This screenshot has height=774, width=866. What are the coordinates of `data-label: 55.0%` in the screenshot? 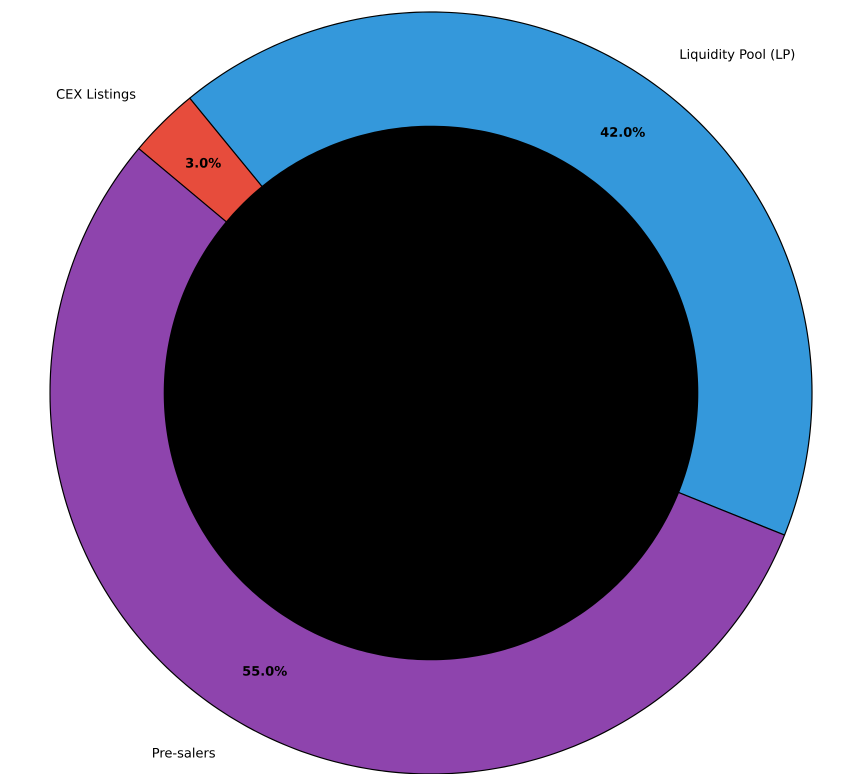 It's located at (265, 671).